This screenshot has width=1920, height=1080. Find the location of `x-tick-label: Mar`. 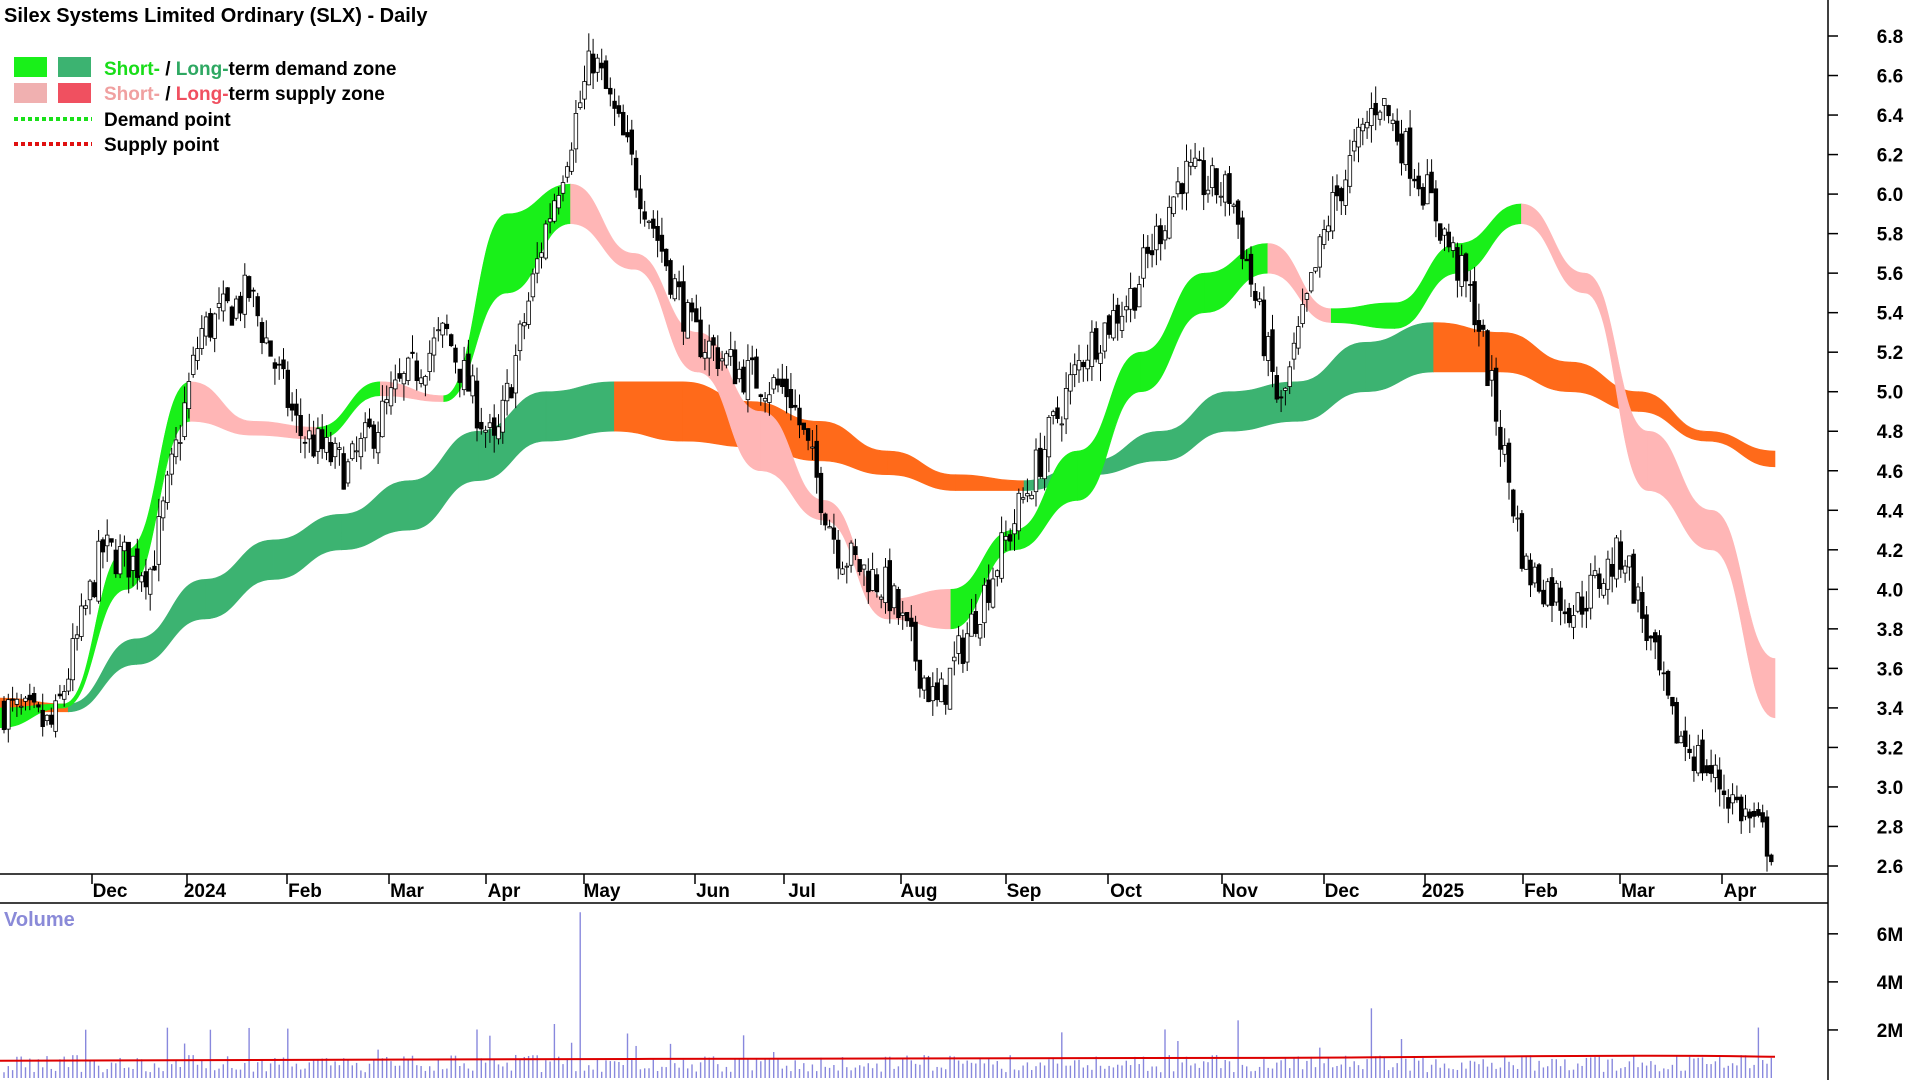

x-tick-label: Mar is located at coordinates (1638, 891).